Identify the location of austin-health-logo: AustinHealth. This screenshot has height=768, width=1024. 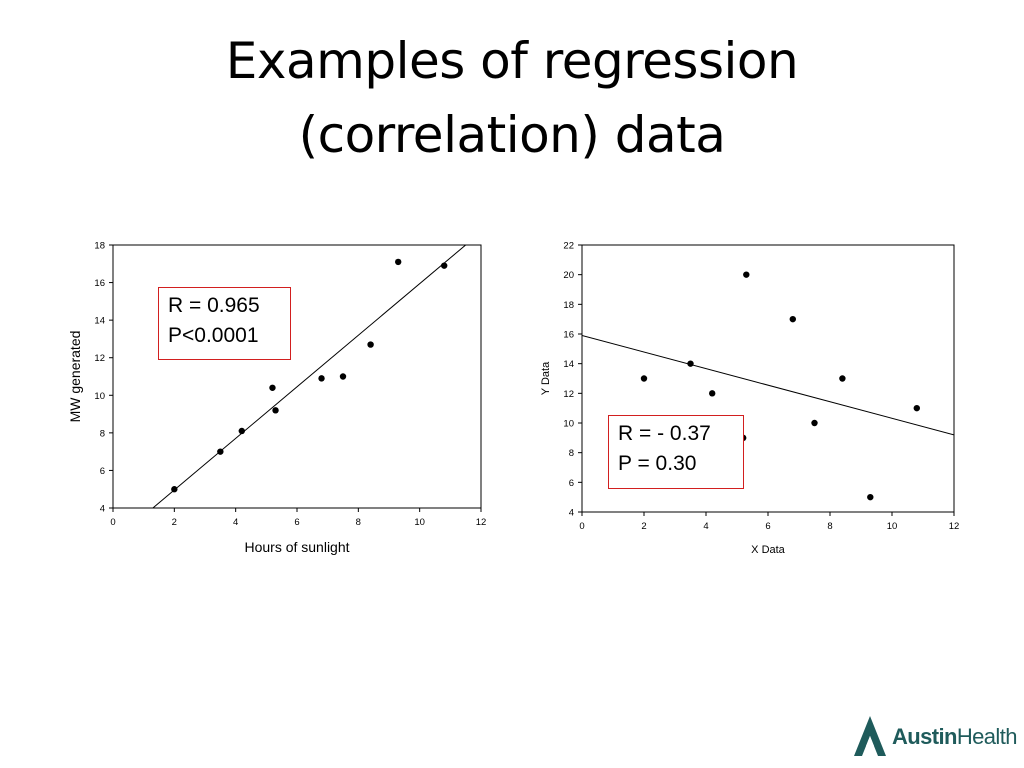
(934, 737).